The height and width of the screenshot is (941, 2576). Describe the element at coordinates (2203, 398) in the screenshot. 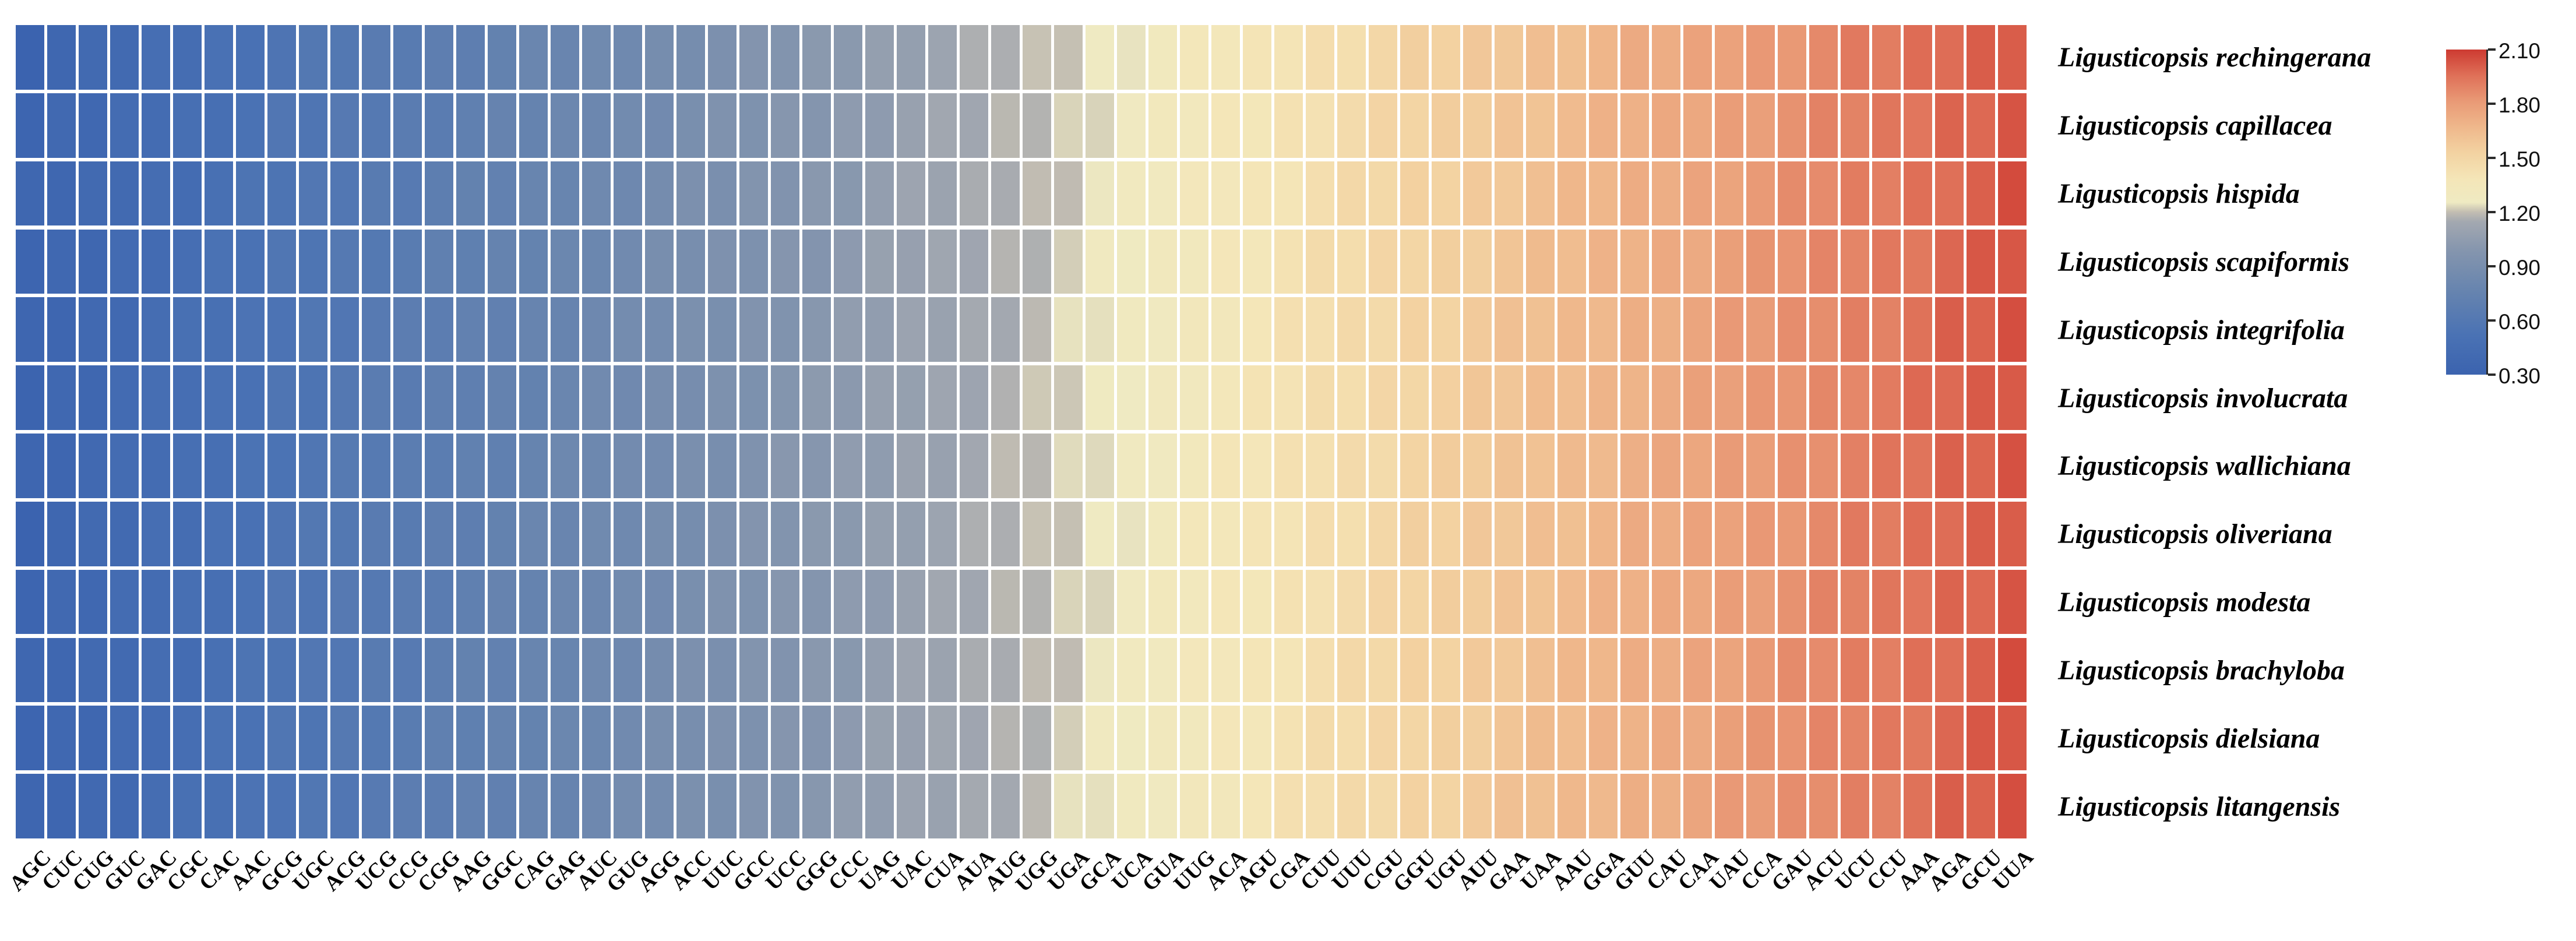

I see `species-label: Ligusticopsis involucrata` at that location.